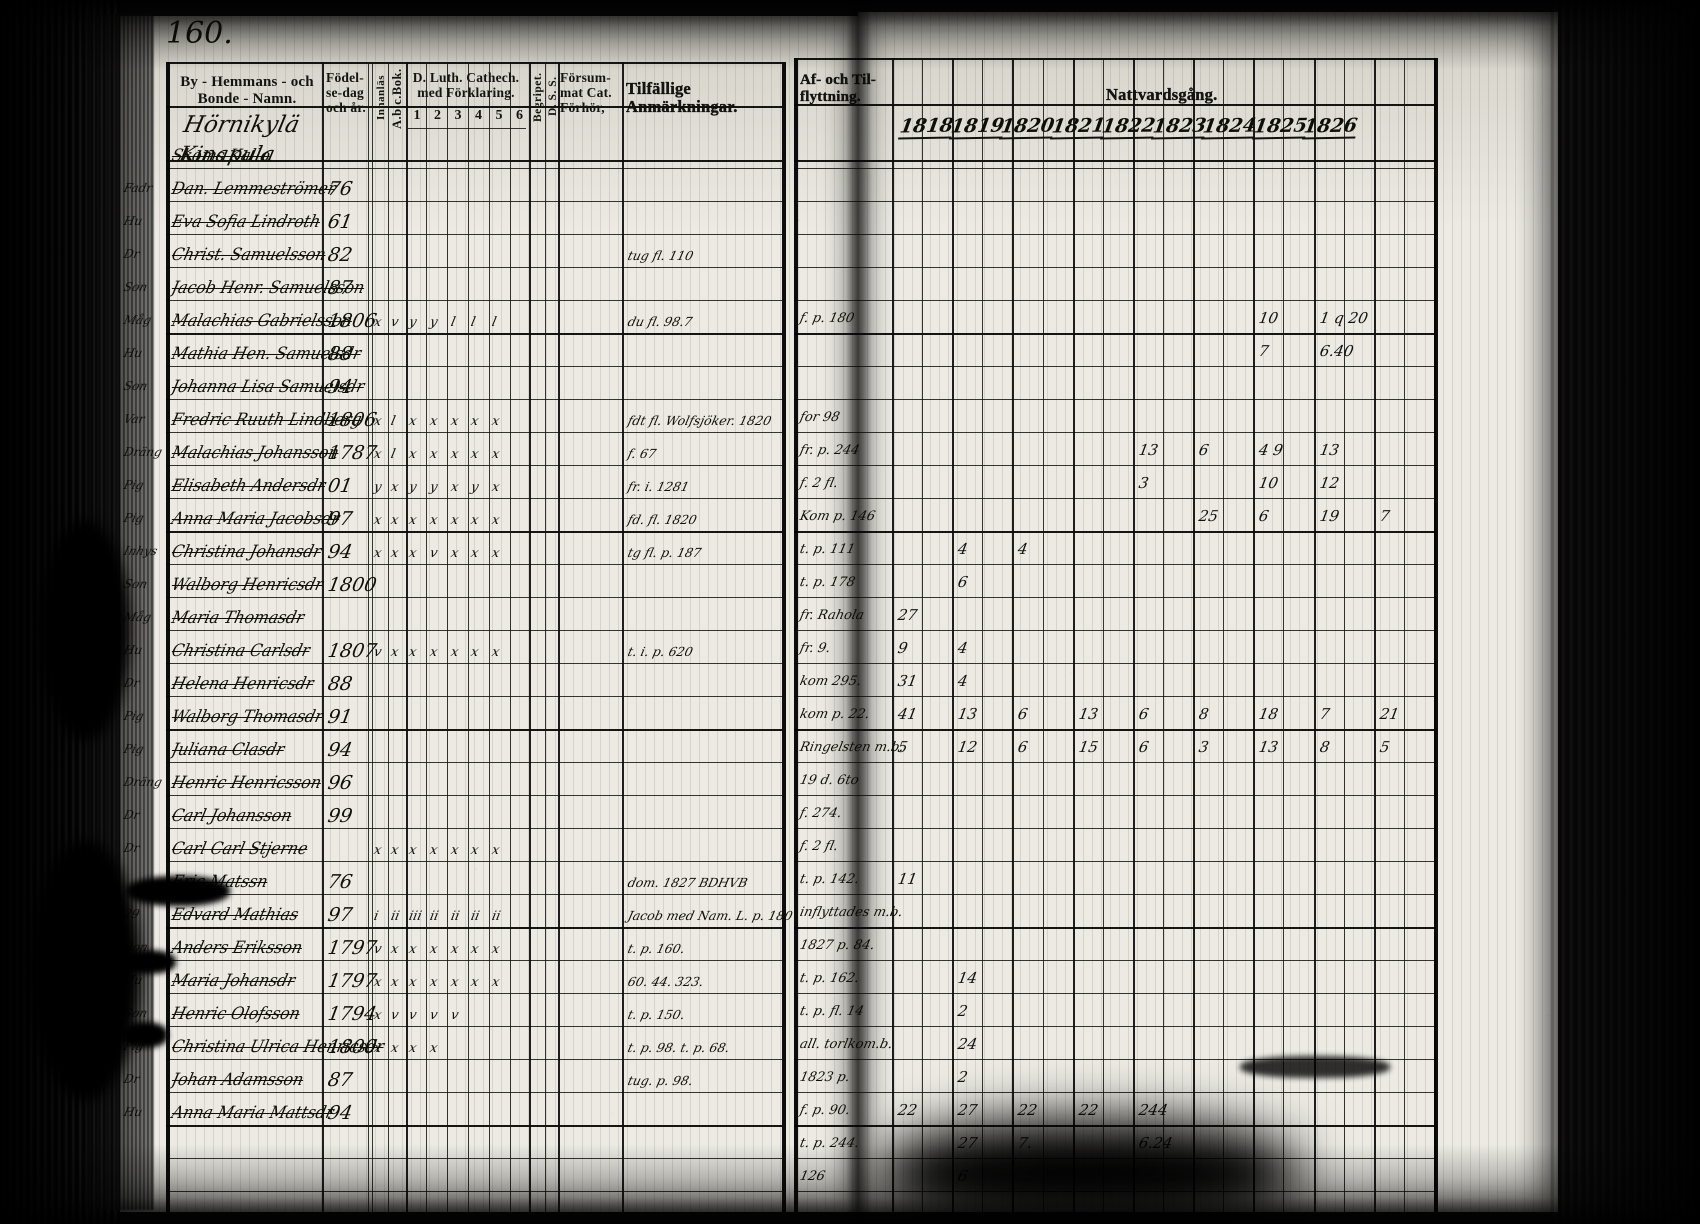 The width and height of the screenshot is (1700, 1224). I want to click on header-cathech-line2: med Förklaring., so click(466, 93).